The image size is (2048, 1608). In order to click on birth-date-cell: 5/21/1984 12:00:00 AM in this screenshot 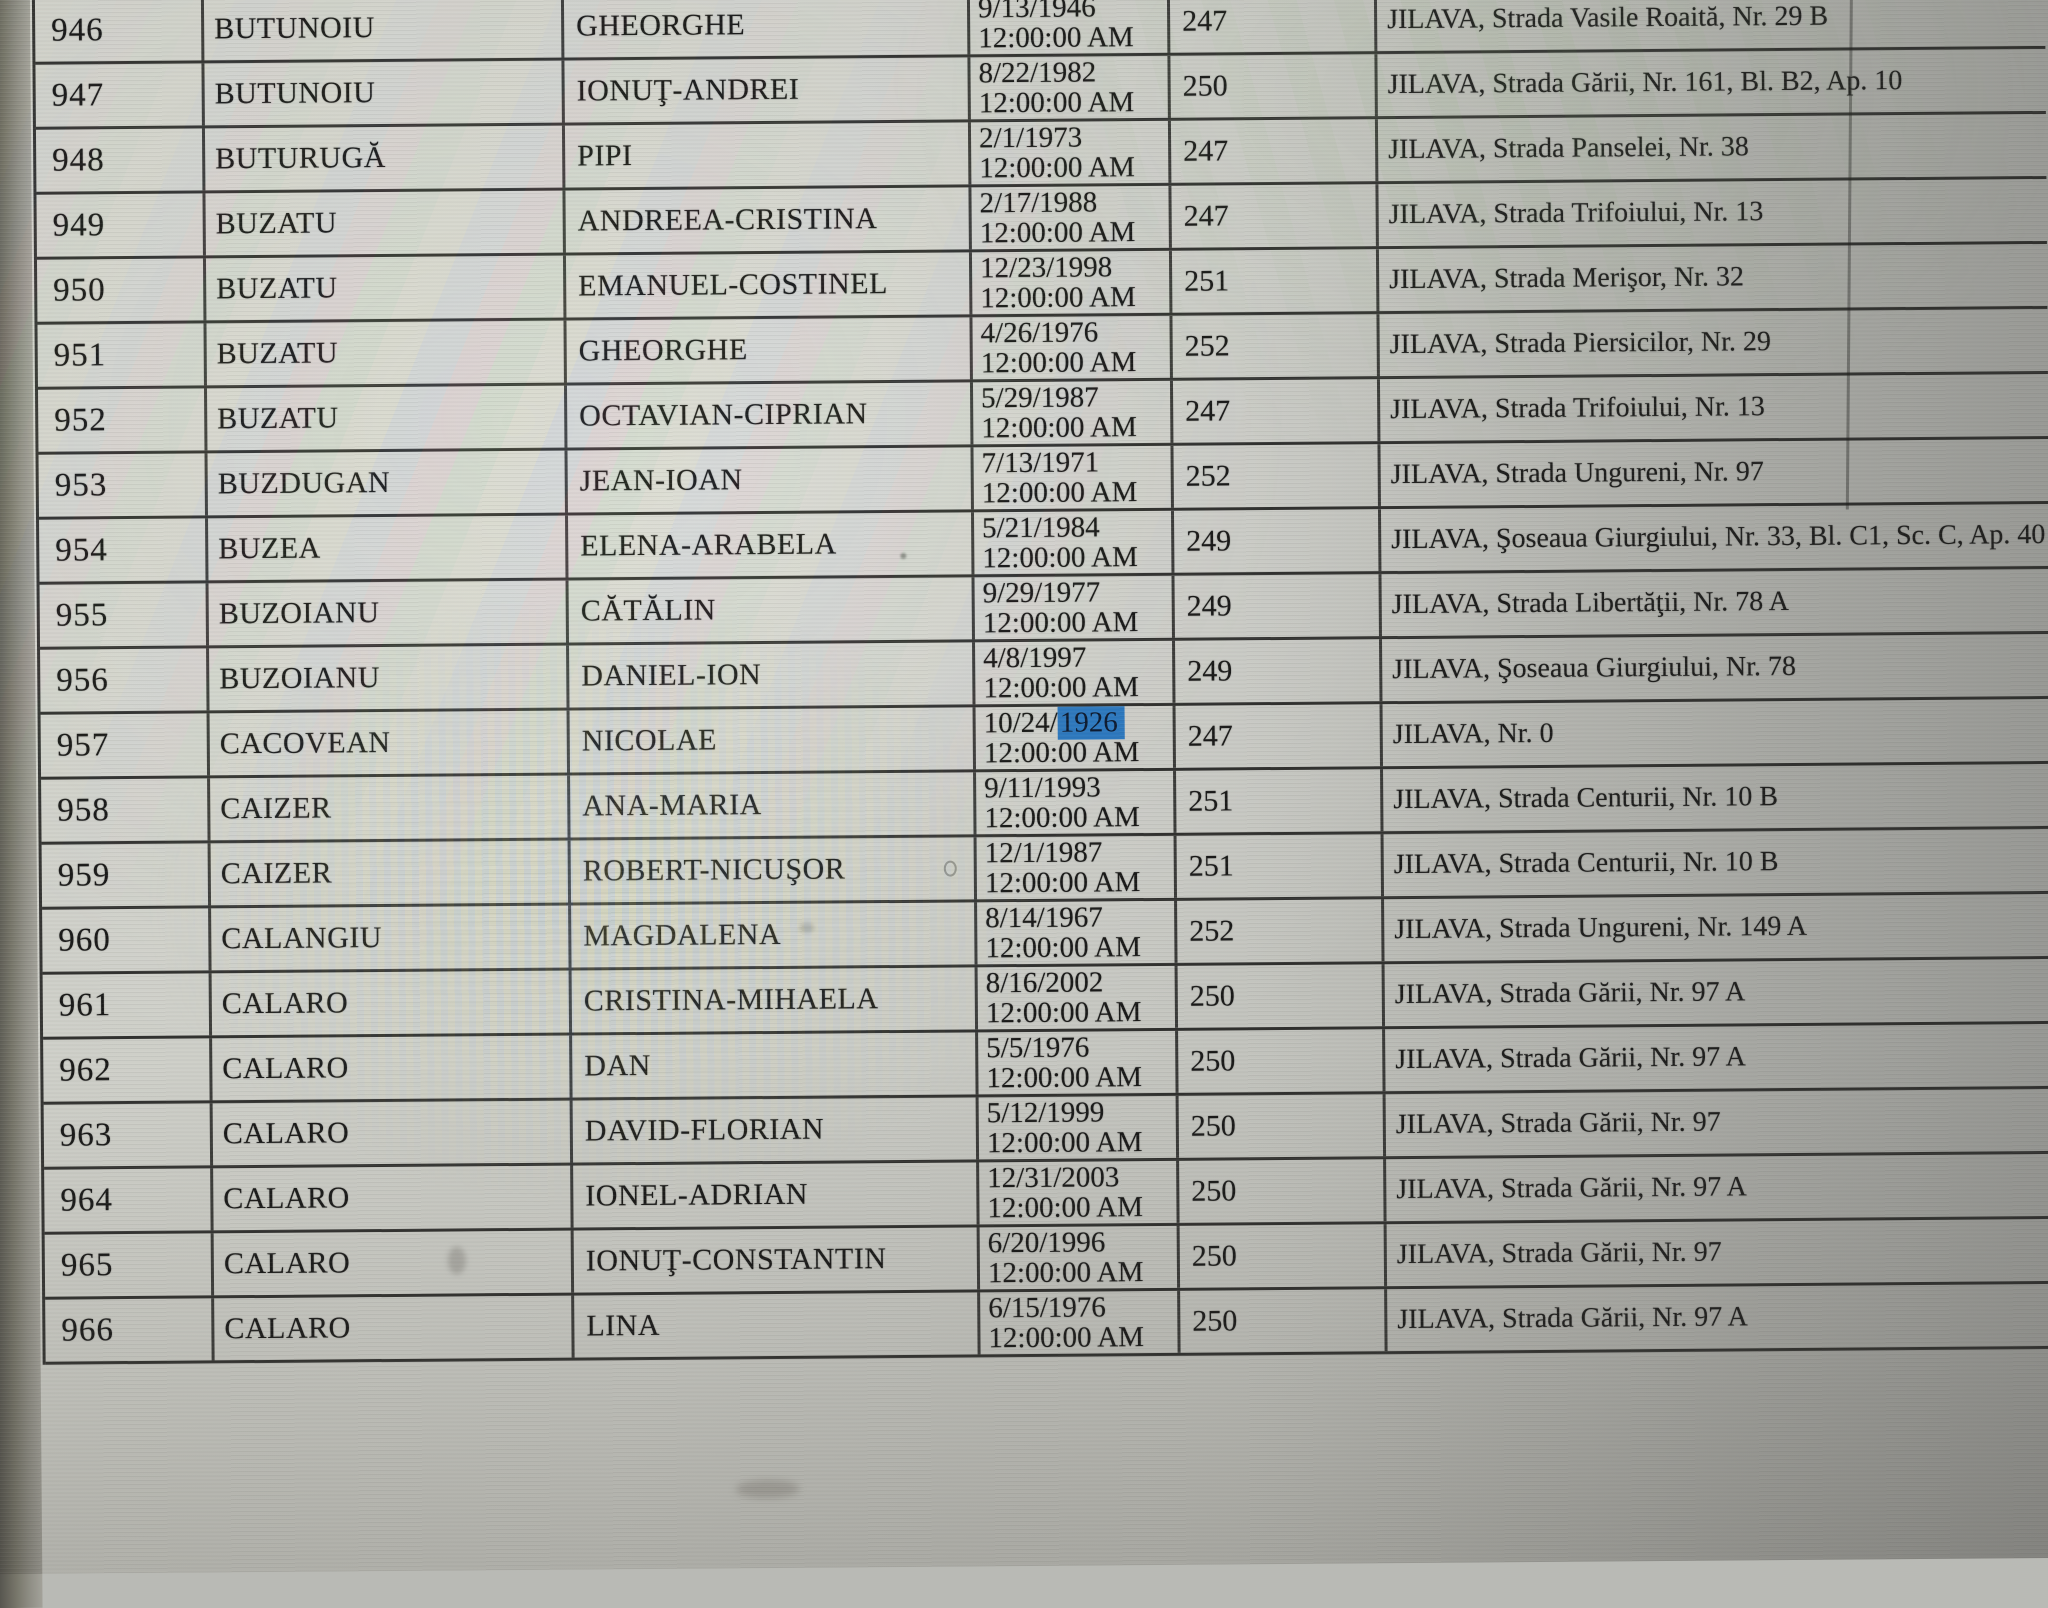, I will do `click(1074, 542)`.